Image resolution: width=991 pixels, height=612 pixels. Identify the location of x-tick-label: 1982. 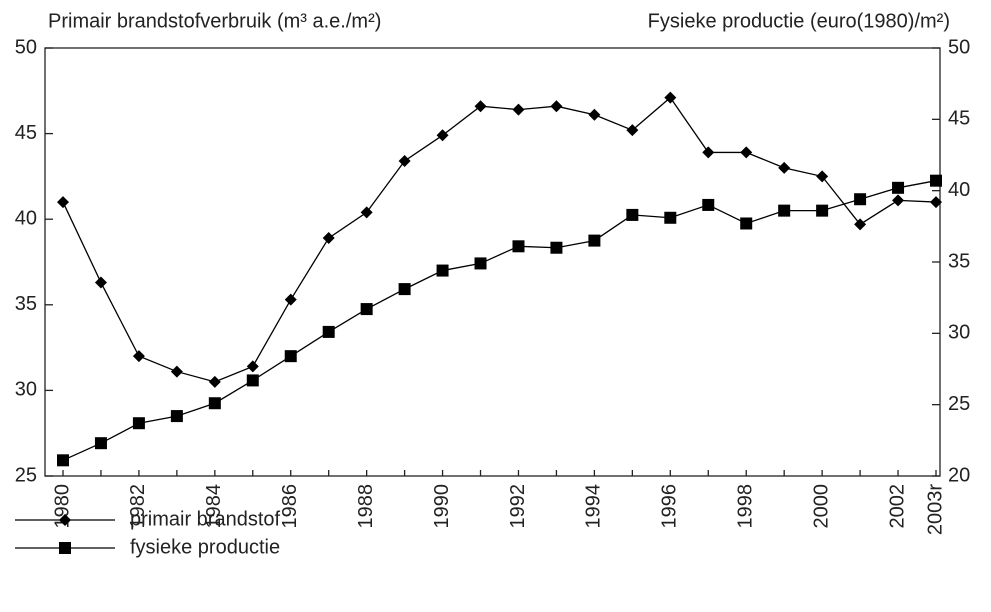
(138, 506).